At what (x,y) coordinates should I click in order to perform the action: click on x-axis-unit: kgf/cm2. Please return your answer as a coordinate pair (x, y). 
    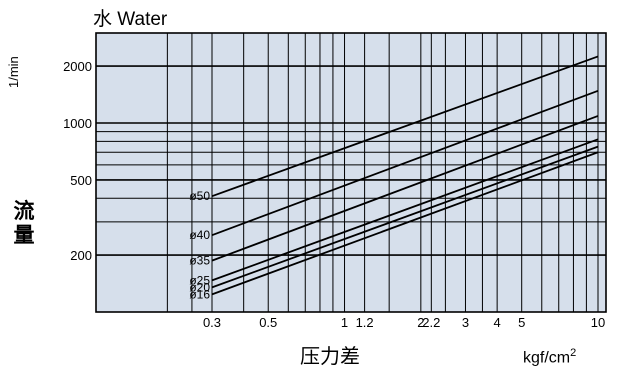
    Looking at the image, I should click on (549, 357).